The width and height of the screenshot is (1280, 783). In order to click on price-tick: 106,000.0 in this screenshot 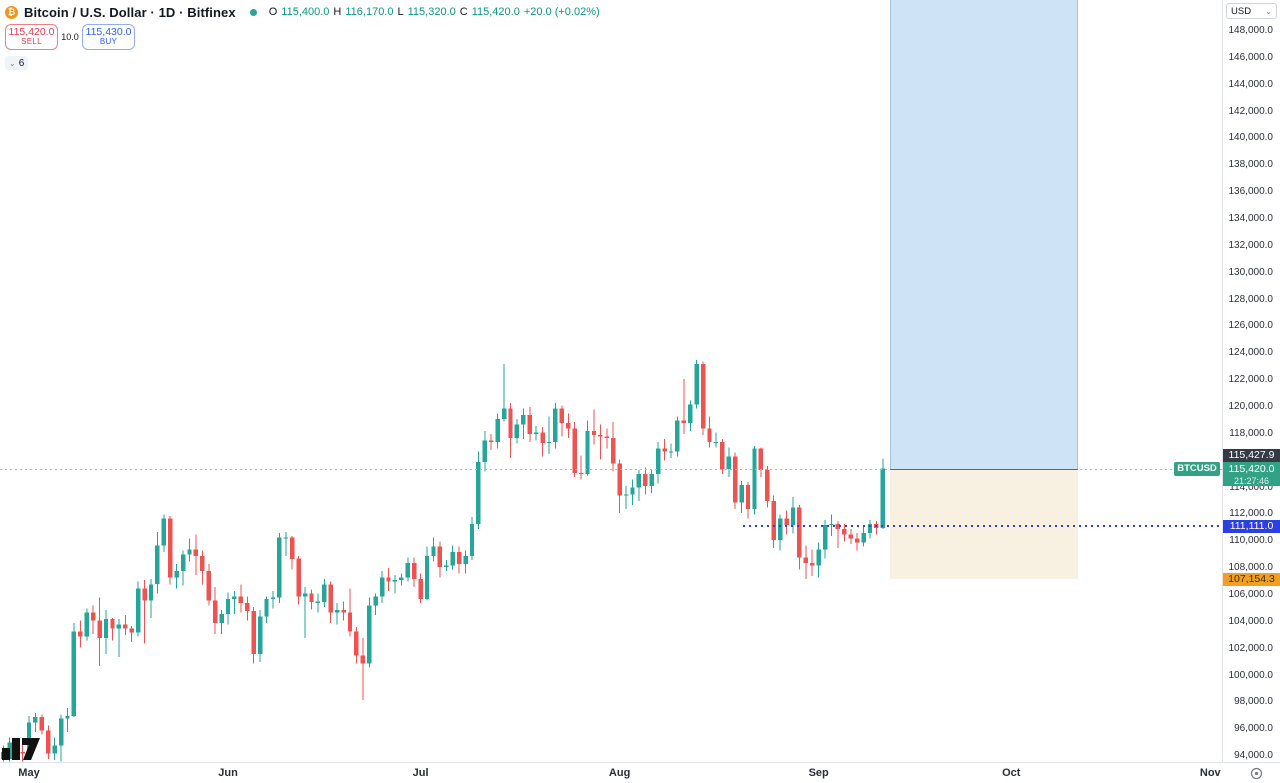, I will do `click(1251, 594)`.